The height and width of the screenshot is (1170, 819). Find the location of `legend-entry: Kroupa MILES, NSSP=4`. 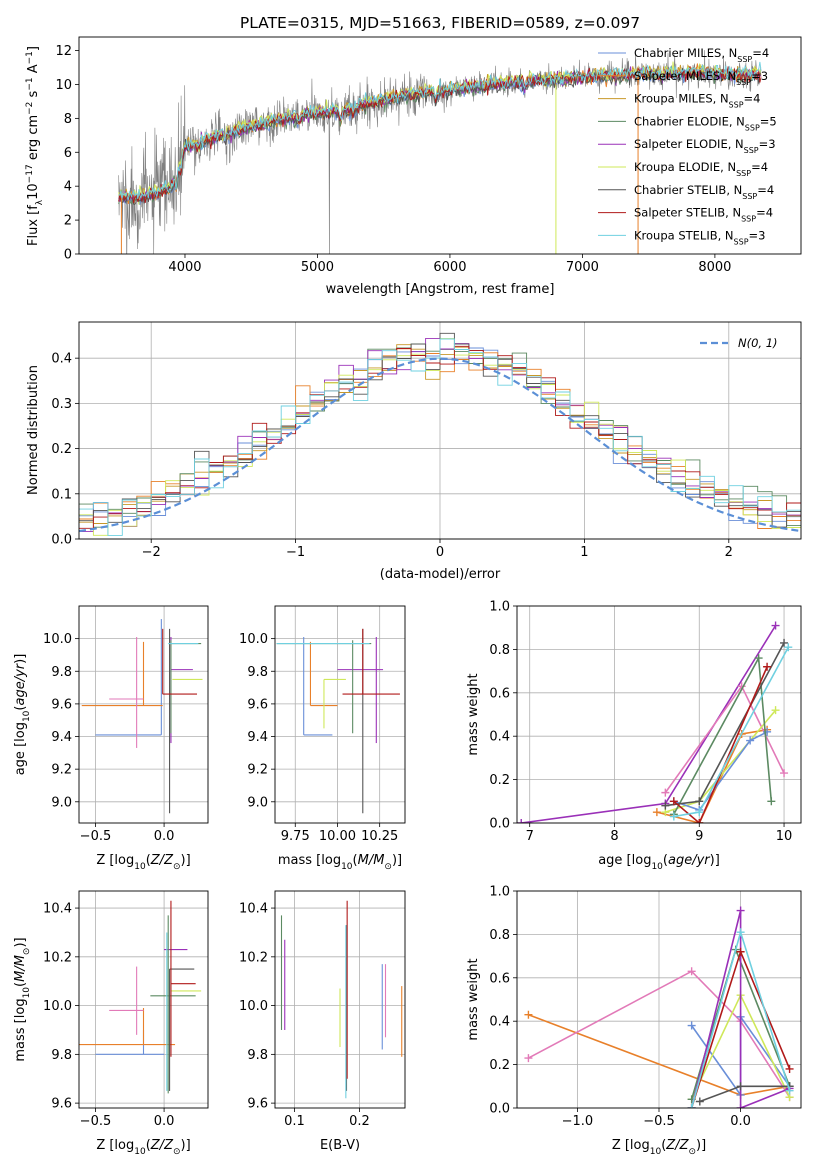

legend-entry: Kroupa MILES, NSSP=4 is located at coordinates (697, 101).